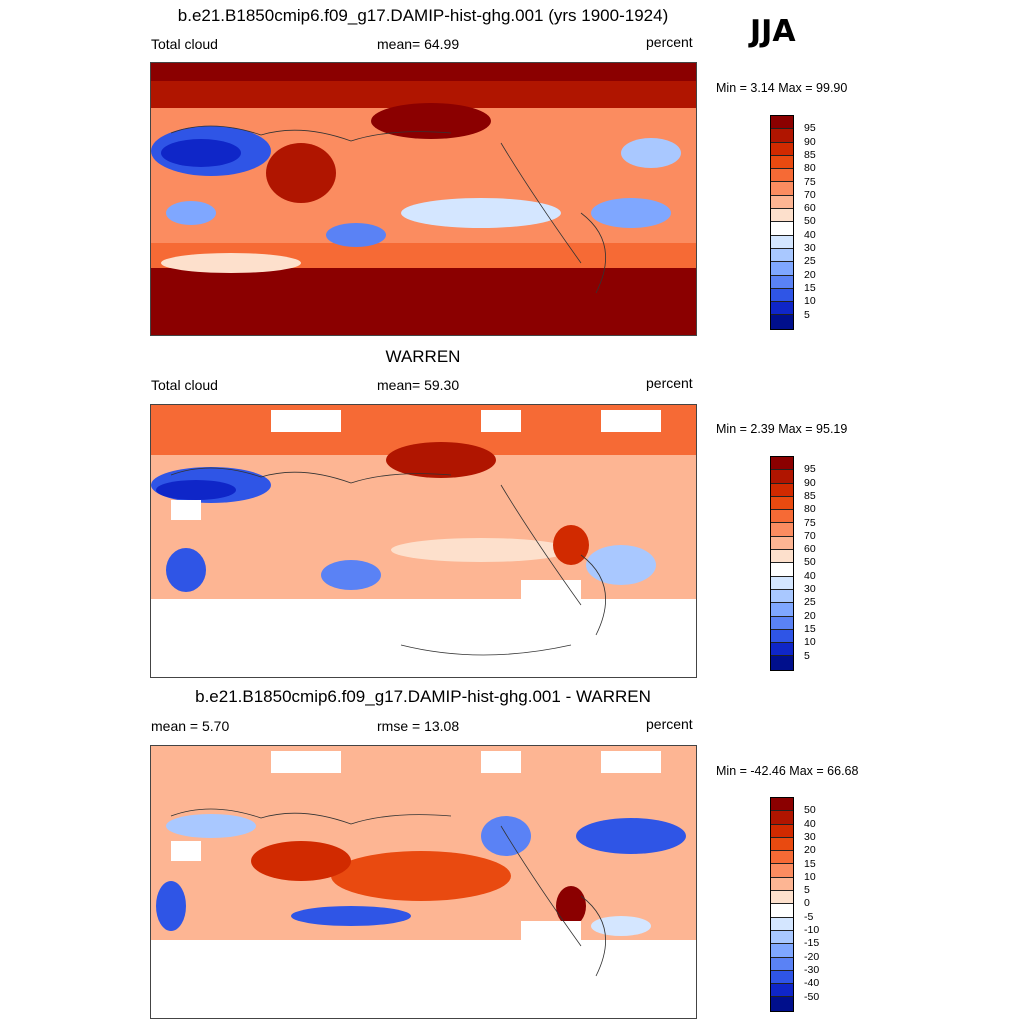 The width and height of the screenshot is (1024, 1024). What do you see at coordinates (190, 726) in the screenshot?
I see `mean-label: mean = 5.70` at bounding box center [190, 726].